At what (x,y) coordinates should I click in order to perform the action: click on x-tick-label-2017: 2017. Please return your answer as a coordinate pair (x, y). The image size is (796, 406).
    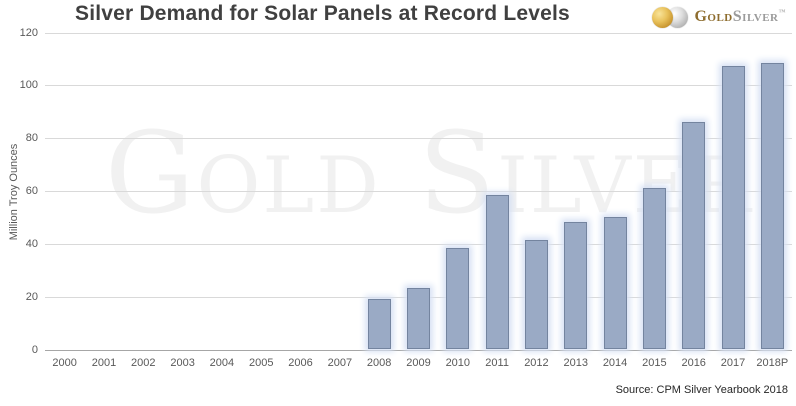
    Looking at the image, I should click on (733, 363).